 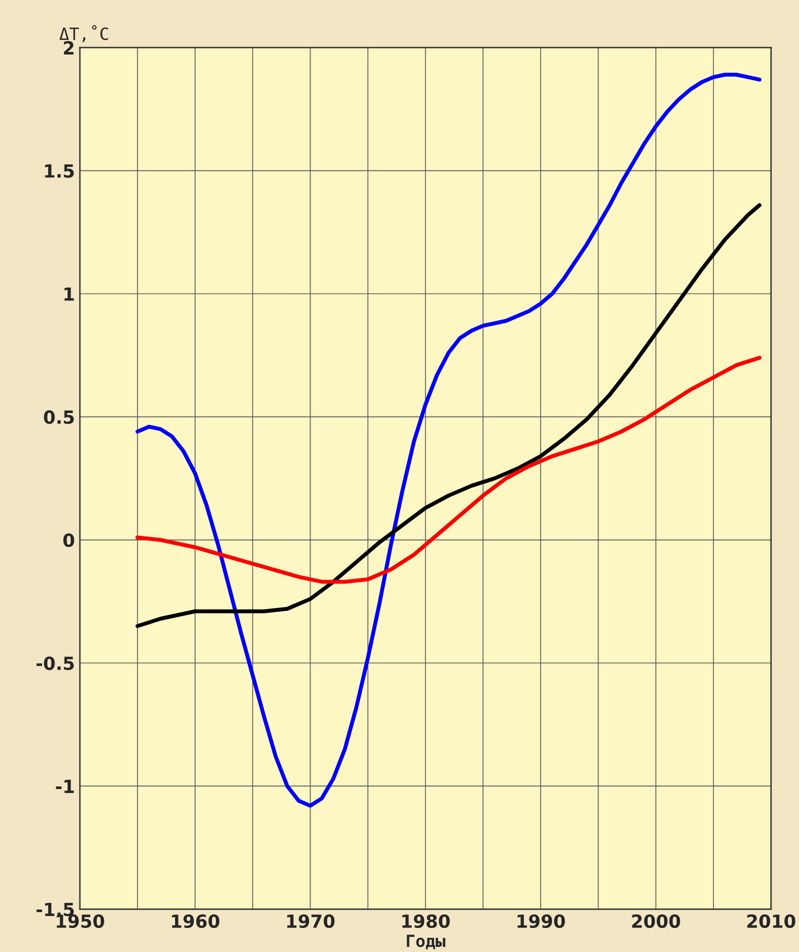 What do you see at coordinates (69, 294) in the screenshot?
I see `y-tick-label: 1` at bounding box center [69, 294].